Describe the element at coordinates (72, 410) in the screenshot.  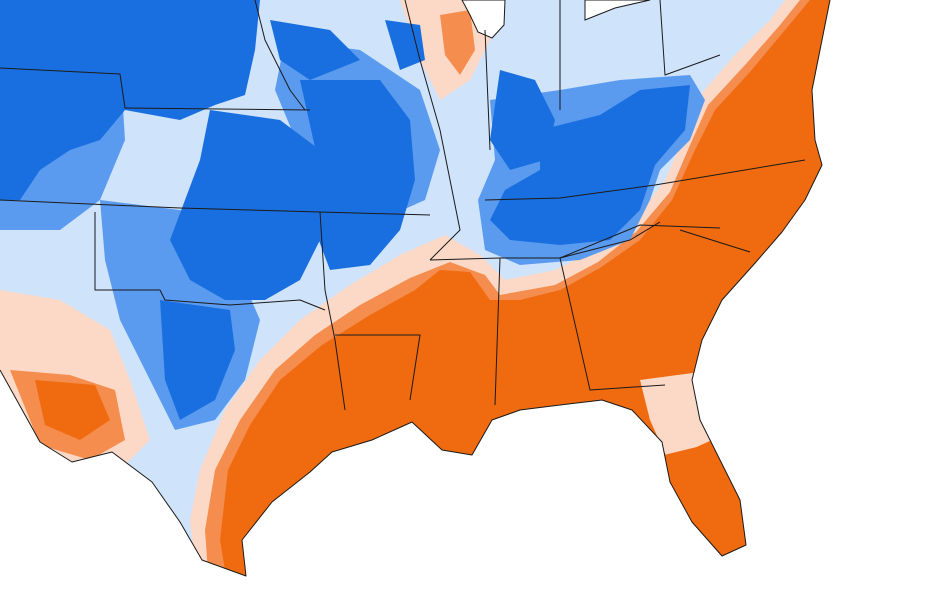
I see `dark-orange-texas` at that location.